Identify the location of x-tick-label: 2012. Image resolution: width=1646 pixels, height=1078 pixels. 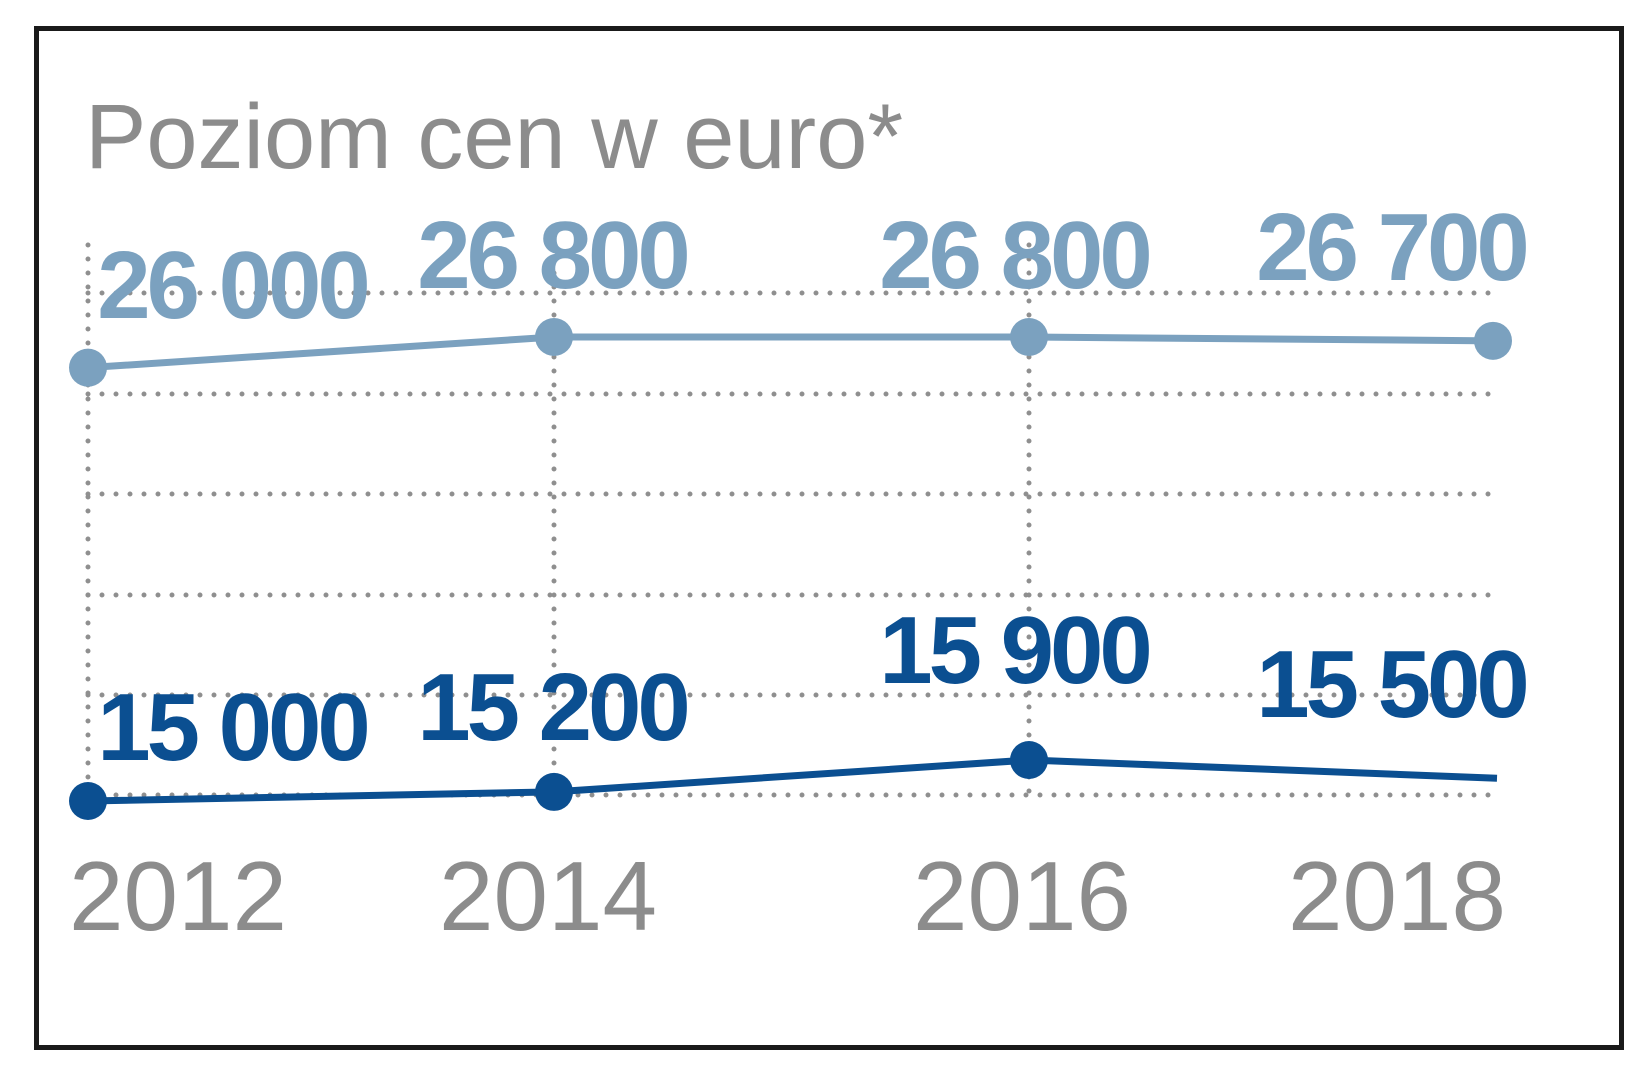
(178, 896).